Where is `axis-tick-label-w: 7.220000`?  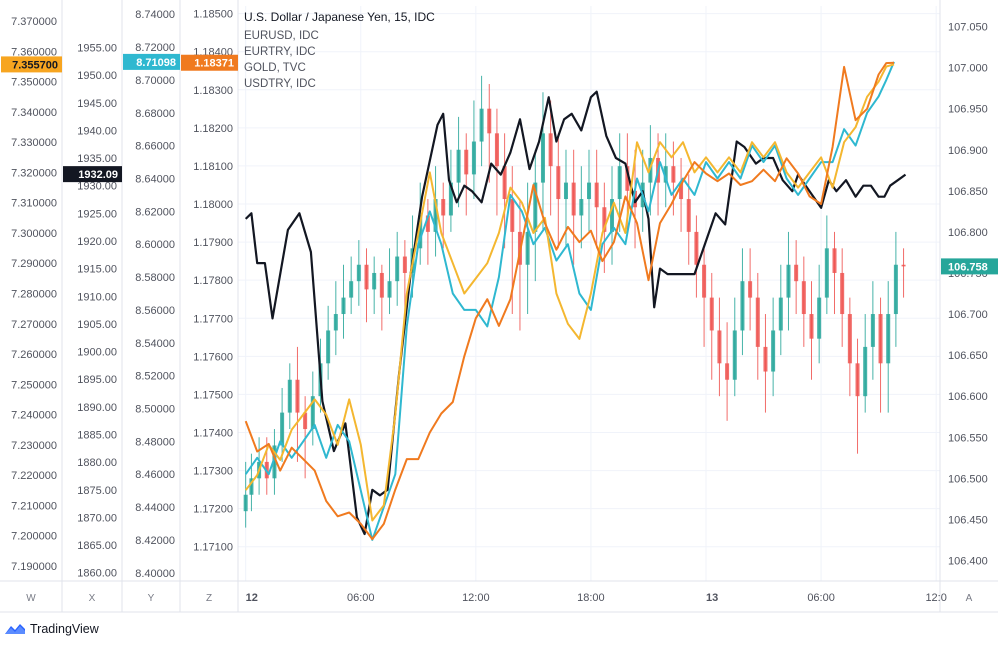 axis-tick-label-w: 7.220000 is located at coordinates (34, 476).